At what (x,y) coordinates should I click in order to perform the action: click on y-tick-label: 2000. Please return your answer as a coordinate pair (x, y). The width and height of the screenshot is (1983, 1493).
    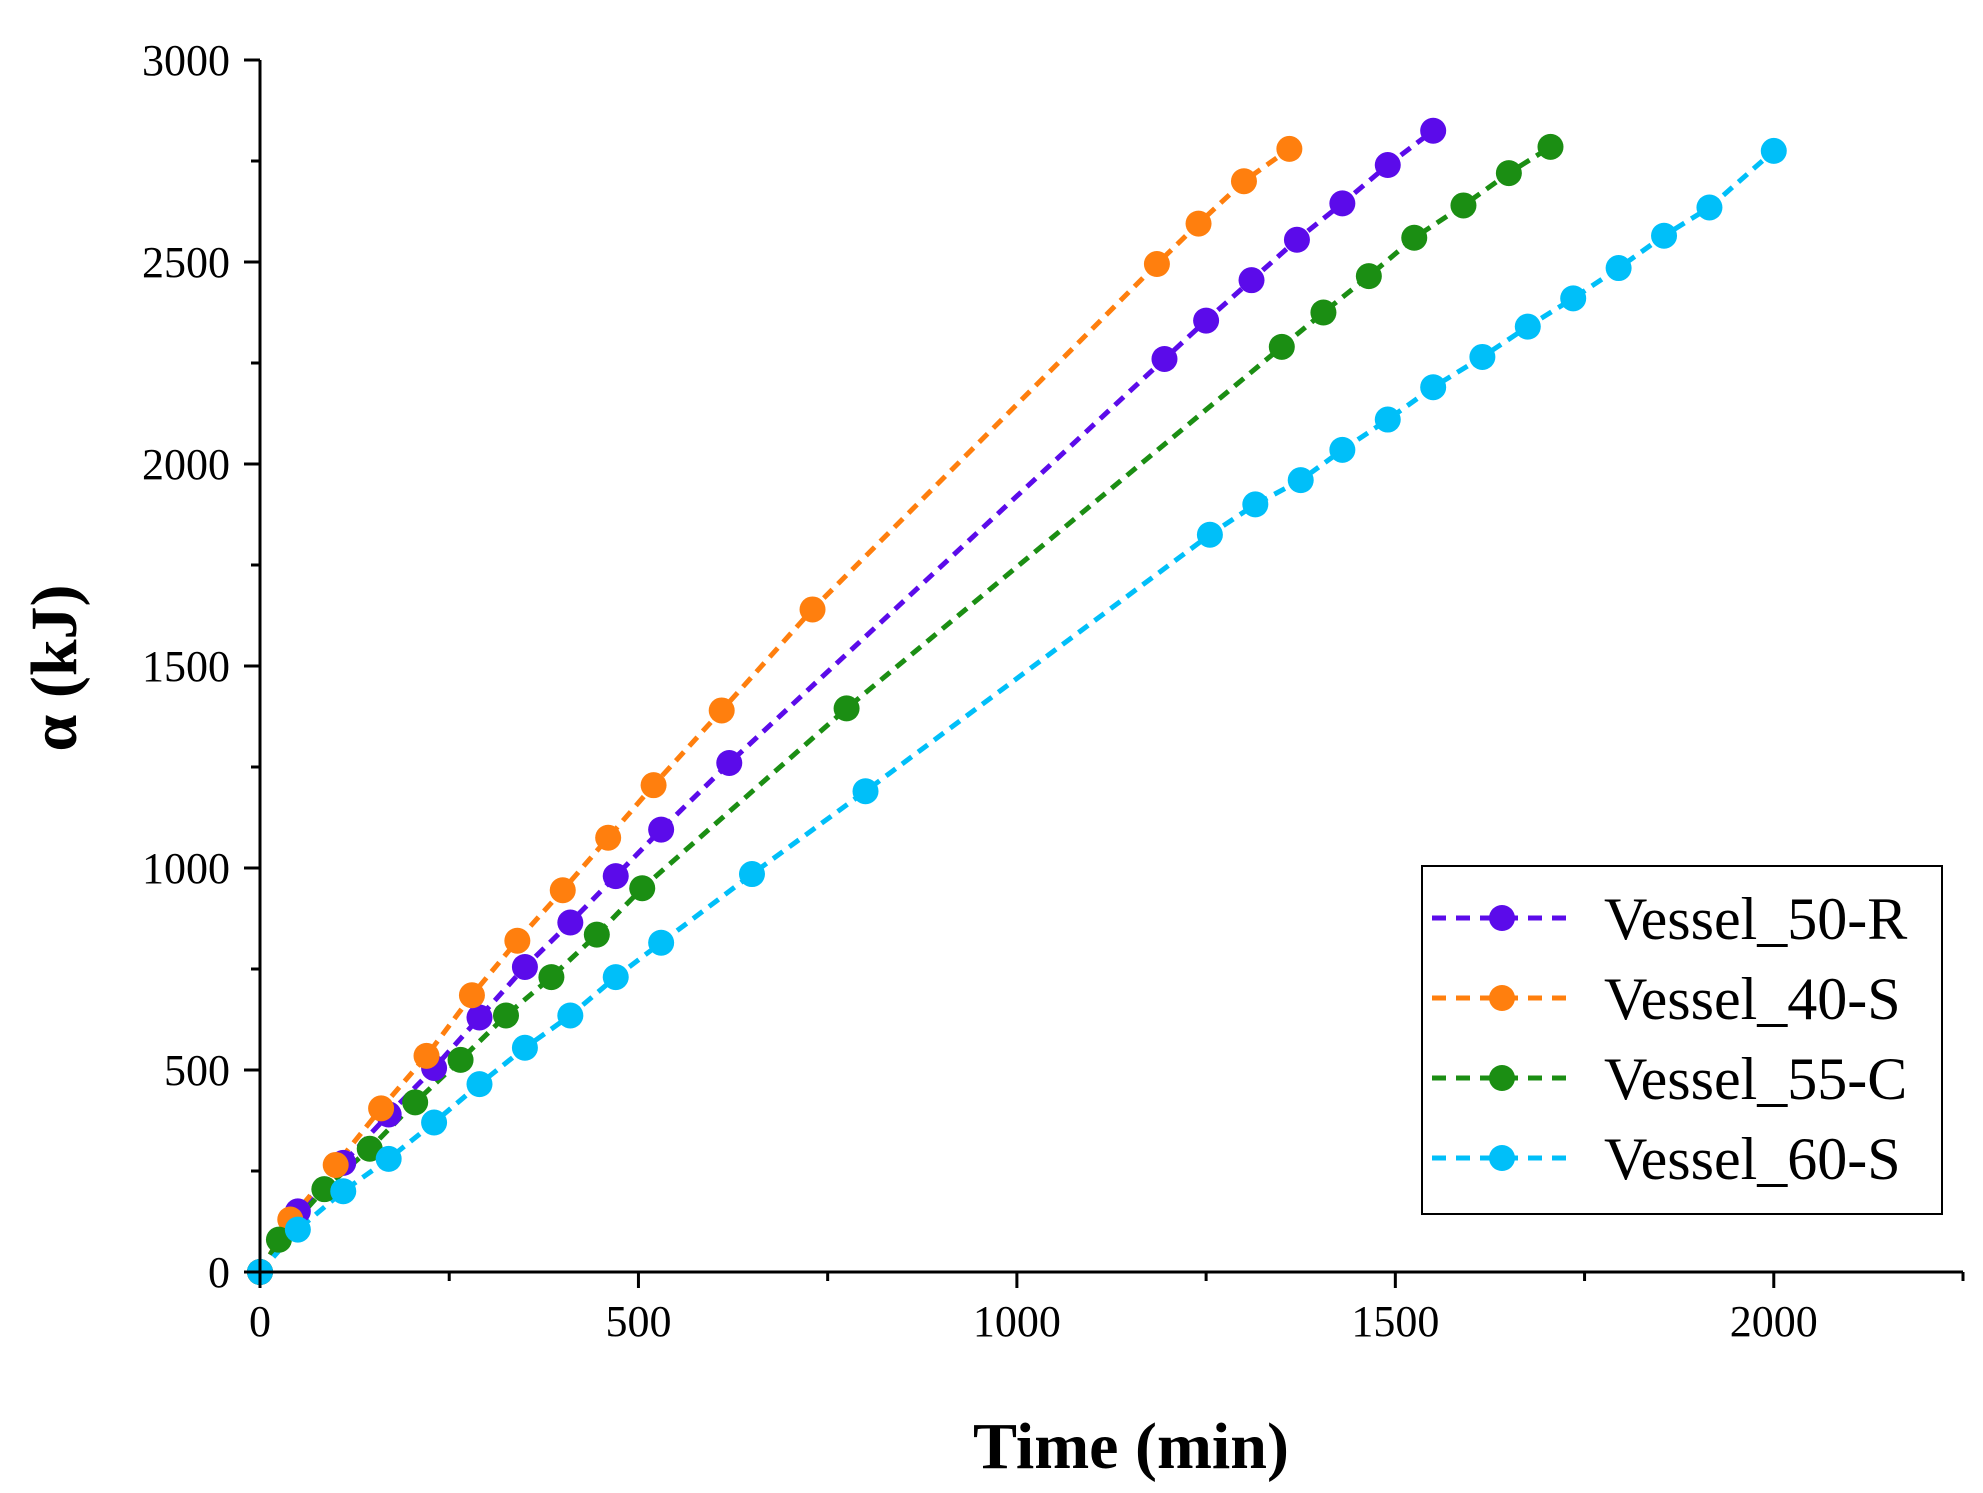
    Looking at the image, I should click on (186, 464).